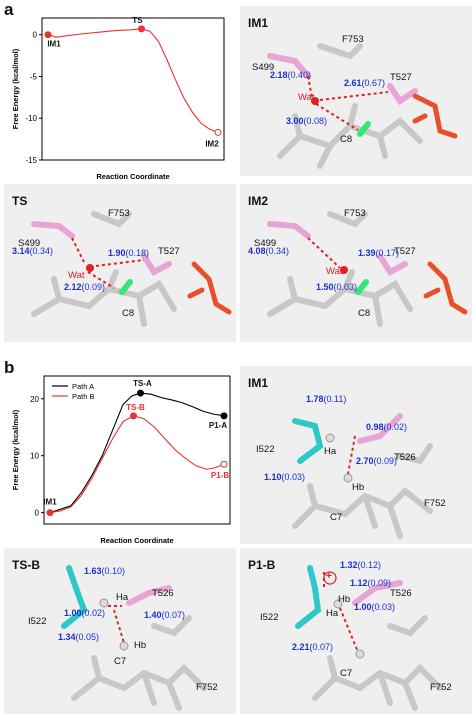  I want to click on distance-label: 1.32(0.12), so click(361, 565).